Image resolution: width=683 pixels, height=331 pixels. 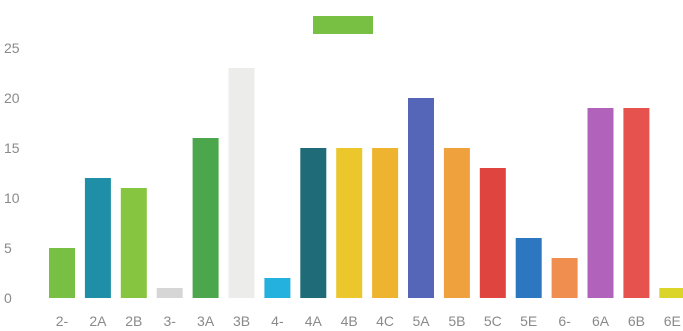 What do you see at coordinates (672, 321) in the screenshot?
I see `x-tick-label: 6E` at bounding box center [672, 321].